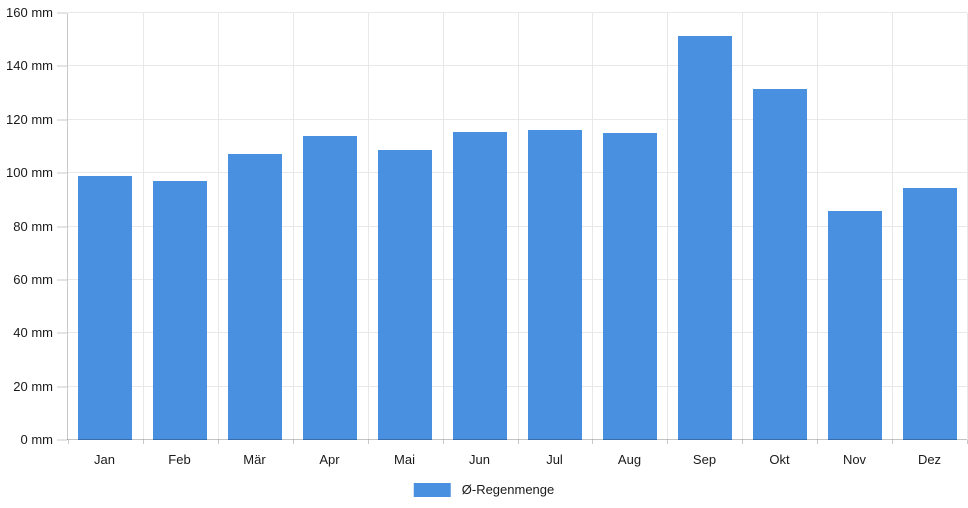  I want to click on x-axis-label: Jan, so click(104, 459).